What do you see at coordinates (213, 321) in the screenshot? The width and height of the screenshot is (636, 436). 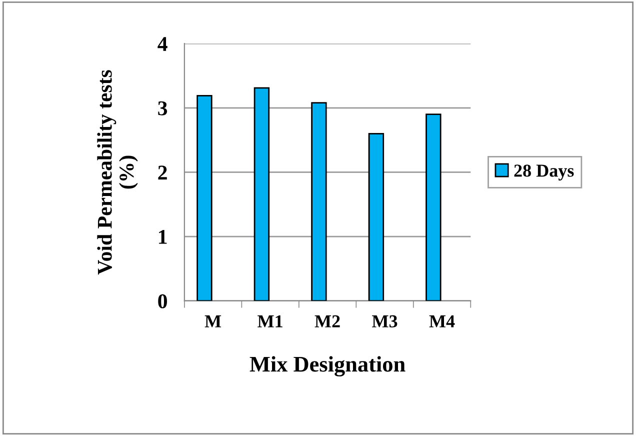 I see `x-tick-label: M` at bounding box center [213, 321].